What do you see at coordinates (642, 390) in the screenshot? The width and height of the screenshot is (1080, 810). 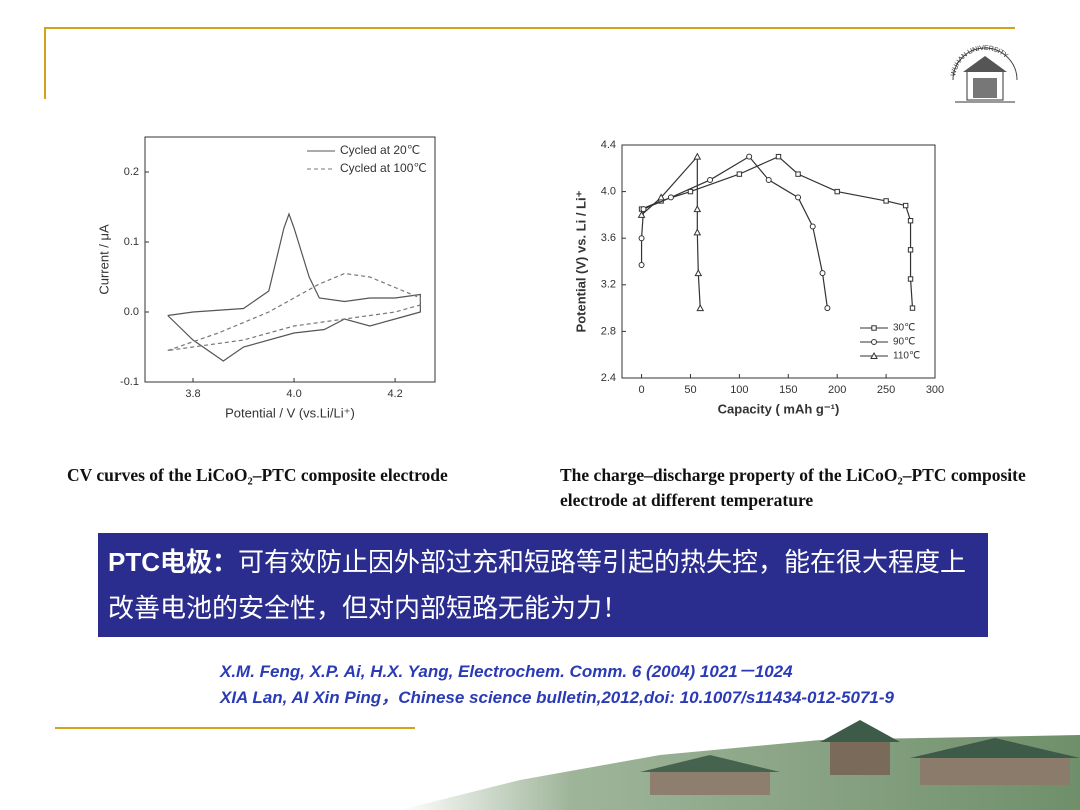 I see `x-tick-label: 0` at bounding box center [642, 390].